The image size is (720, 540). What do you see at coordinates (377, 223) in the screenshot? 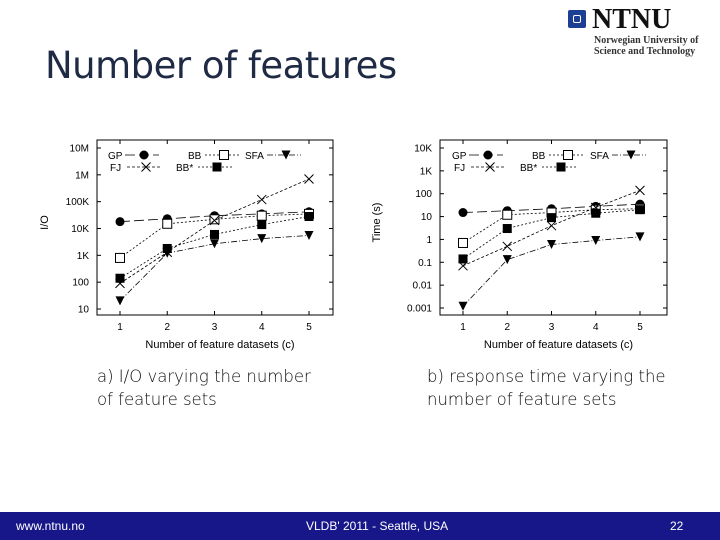
I see `y-axis-label: Time (s)` at bounding box center [377, 223].